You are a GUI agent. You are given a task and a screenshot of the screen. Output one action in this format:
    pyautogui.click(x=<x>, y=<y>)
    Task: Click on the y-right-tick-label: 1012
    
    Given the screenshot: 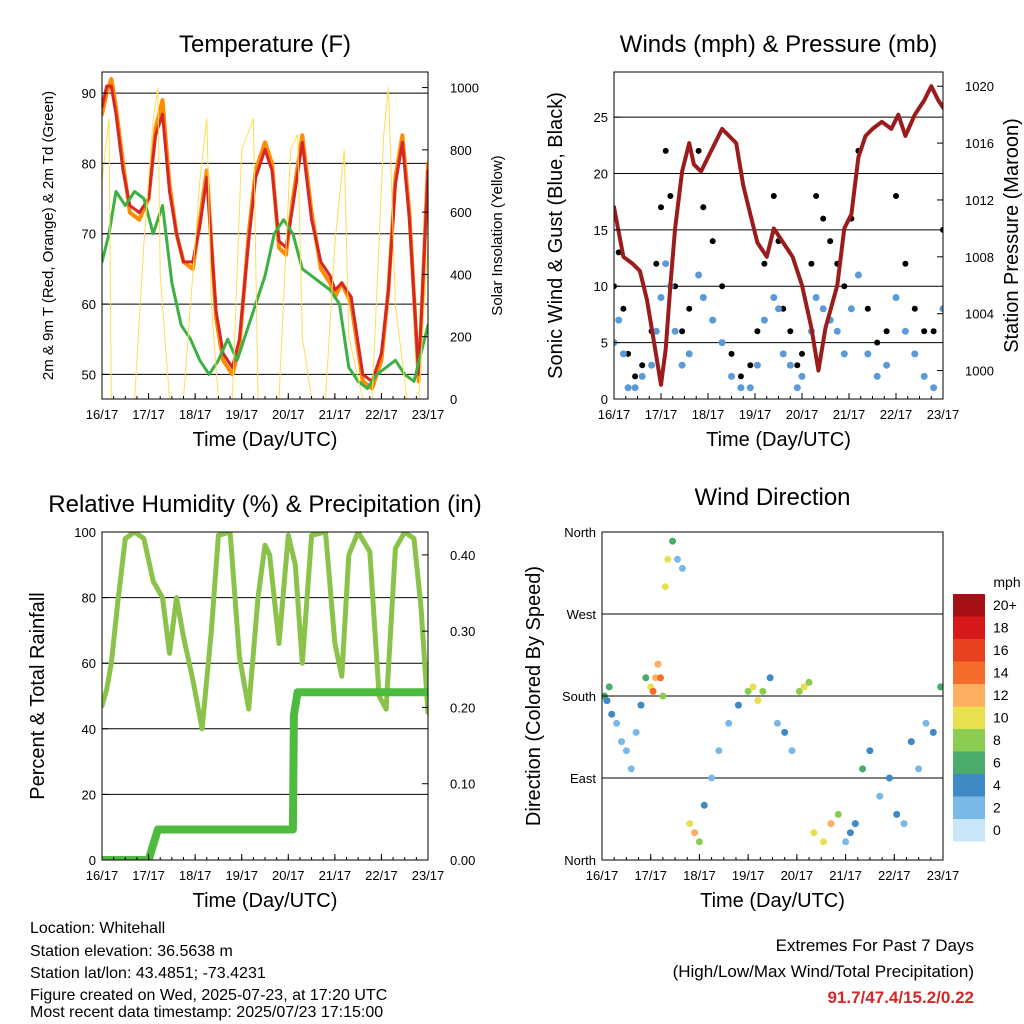 What is the action you would take?
    pyautogui.click(x=979, y=200)
    